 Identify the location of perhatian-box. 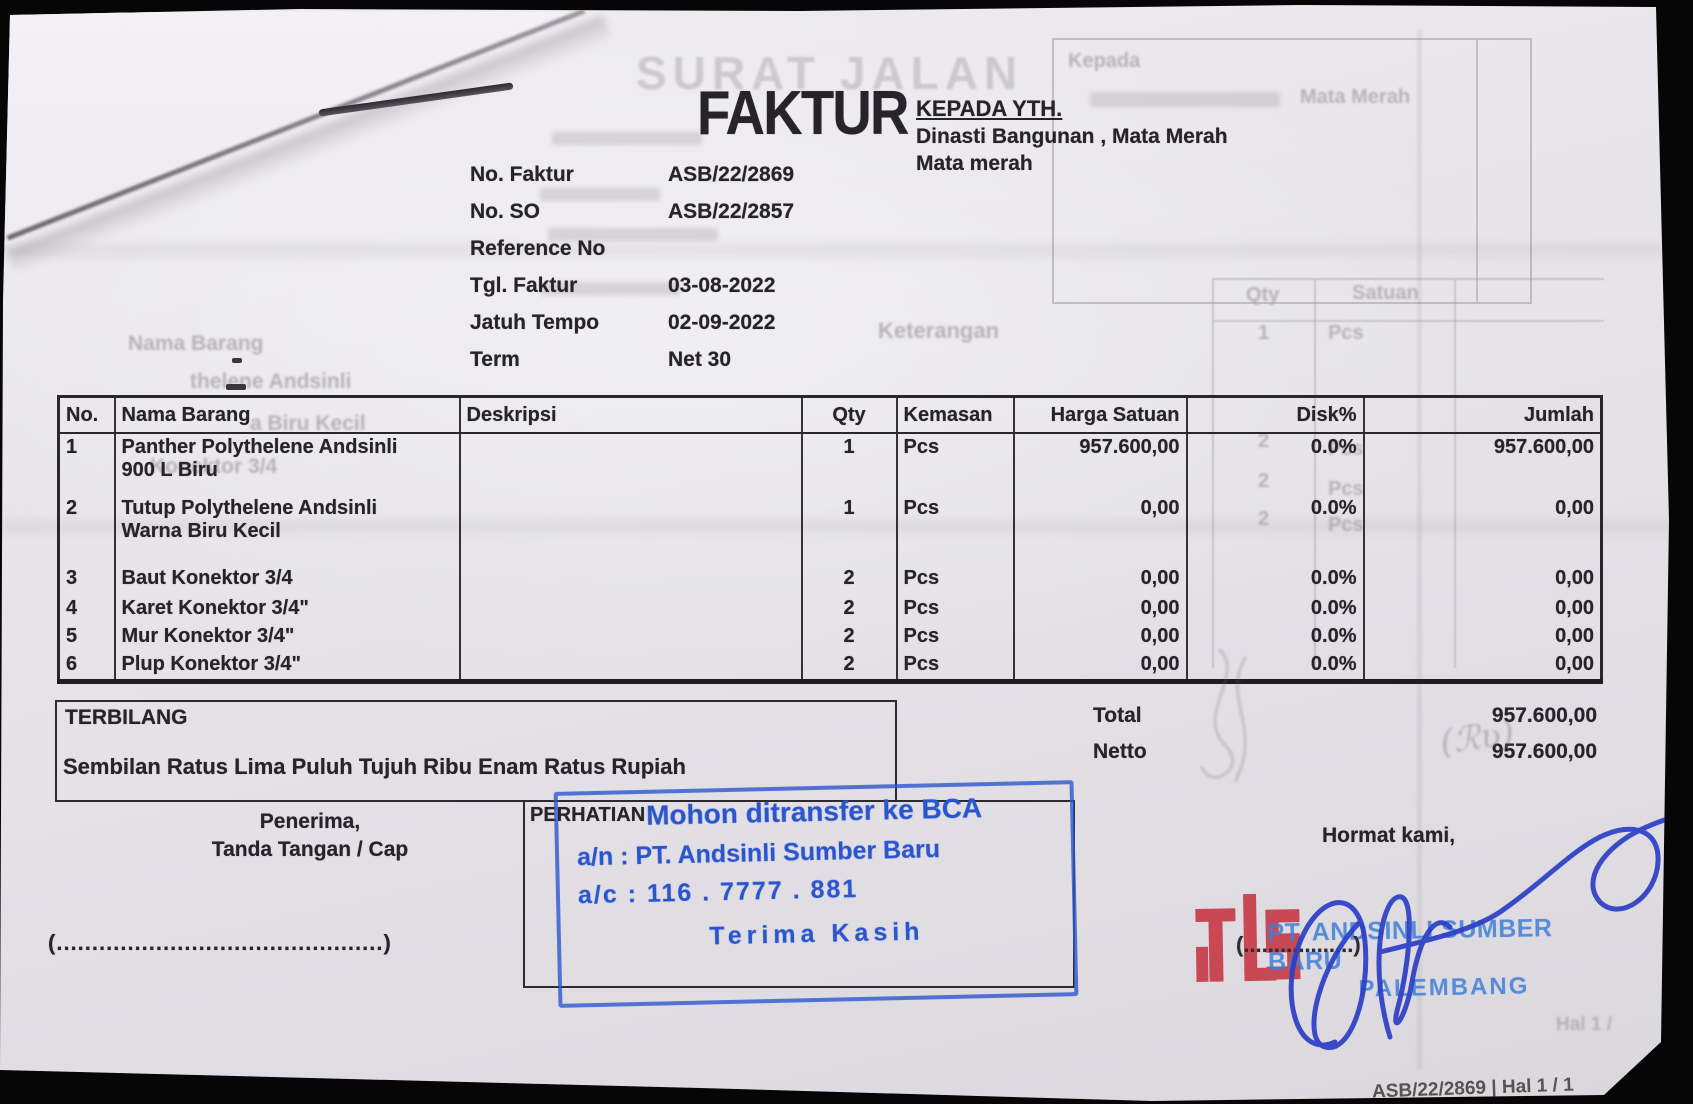
(799, 894).